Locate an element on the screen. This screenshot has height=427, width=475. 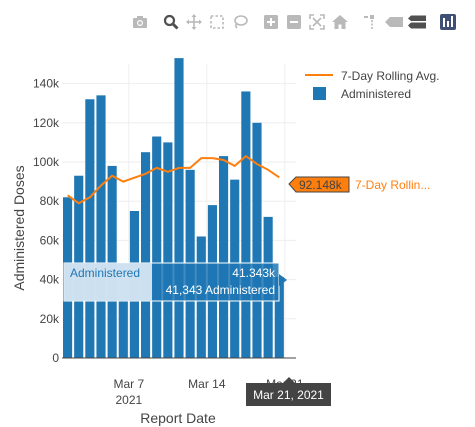
plotly-logo-icon is located at coordinates (448, 22).